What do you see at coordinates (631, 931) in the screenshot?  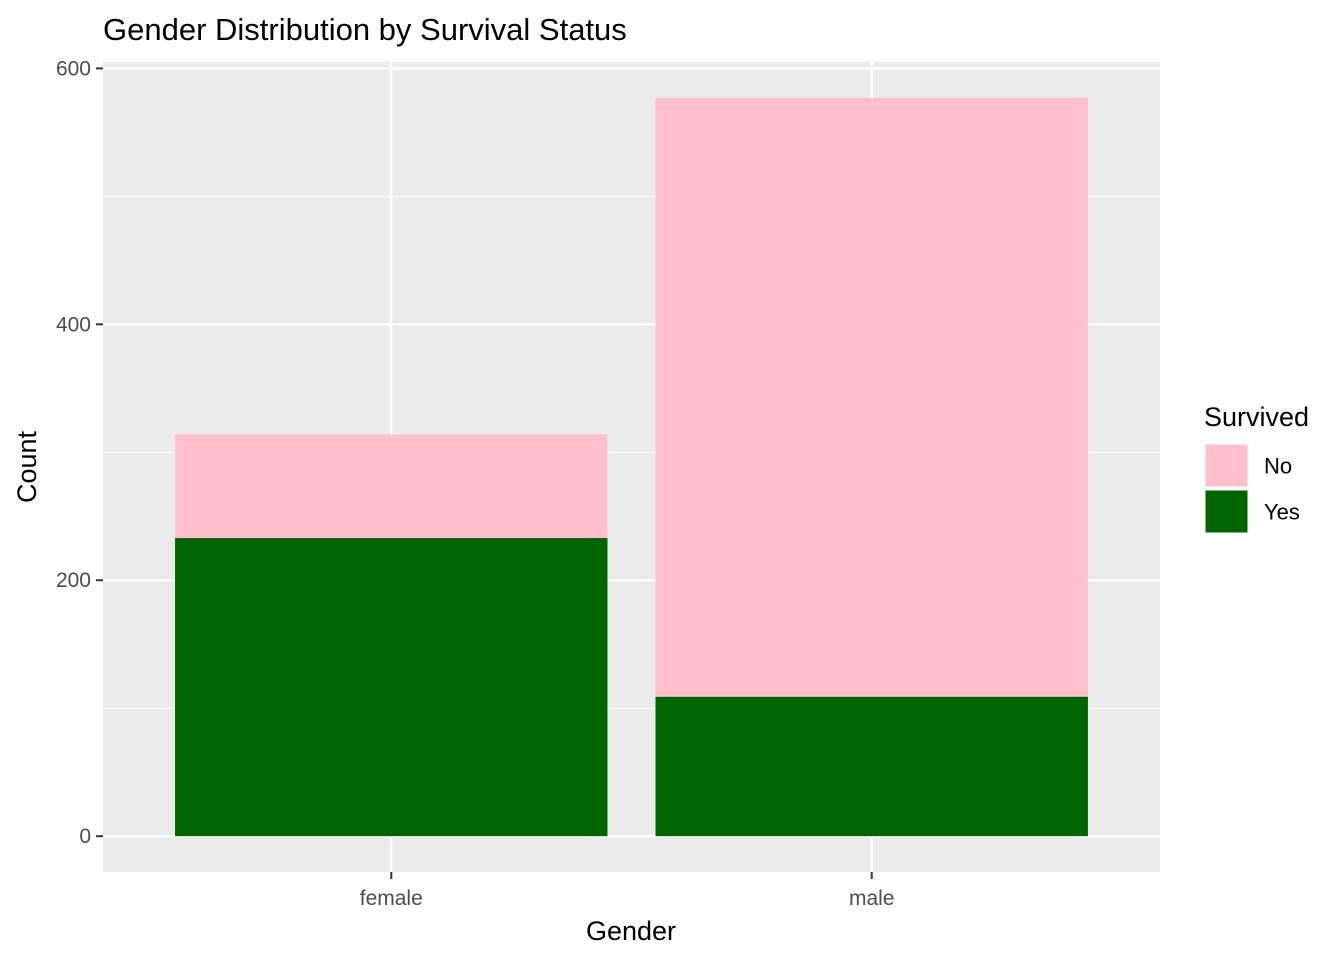 I see `x-axis-title: Gender` at bounding box center [631, 931].